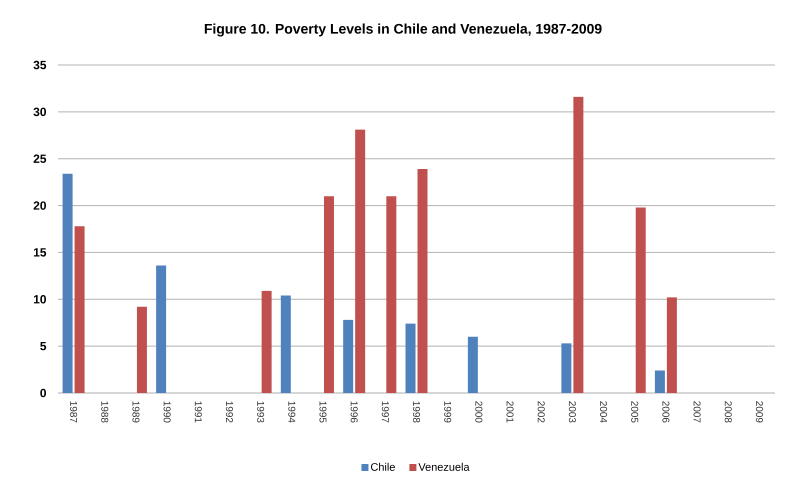  What do you see at coordinates (666, 411) in the screenshot?
I see `x-tick-label: 2006` at bounding box center [666, 411].